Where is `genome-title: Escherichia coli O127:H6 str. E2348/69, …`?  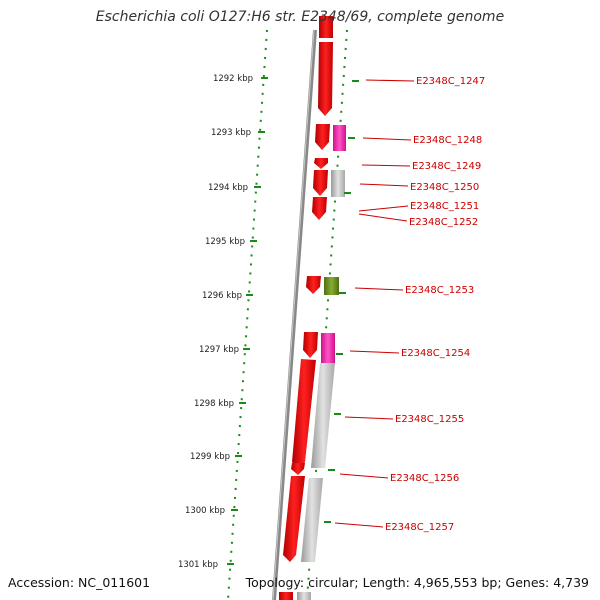 genome-title: Escherichia coli O127:H6 str. E2348/69, … is located at coordinates (300, 17).